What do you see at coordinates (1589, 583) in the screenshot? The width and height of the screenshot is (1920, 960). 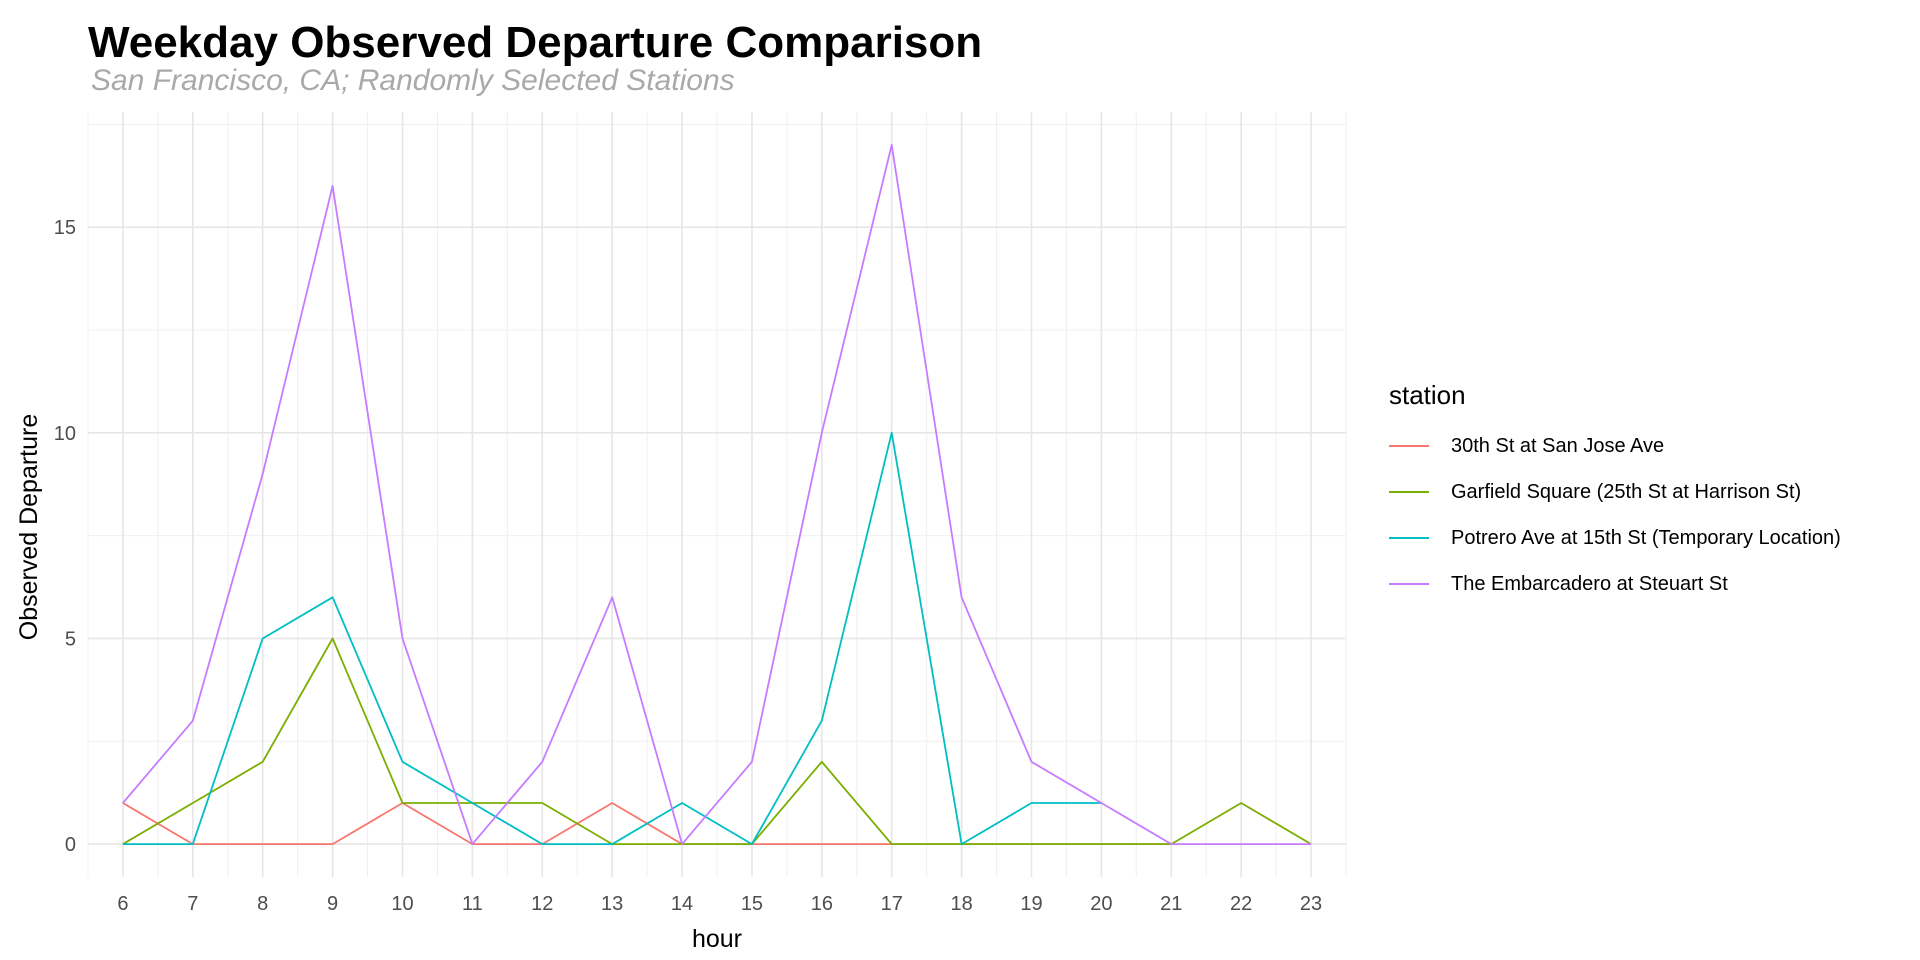 I see `legend-label: The Embarcadero at Steuart St` at bounding box center [1589, 583].